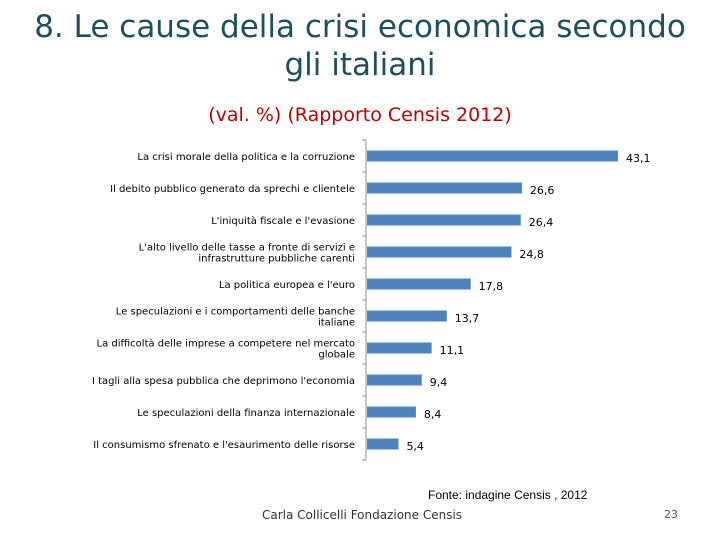 This screenshot has width=720, height=540. I want to click on bar-value-label: 17,8, so click(491, 286).